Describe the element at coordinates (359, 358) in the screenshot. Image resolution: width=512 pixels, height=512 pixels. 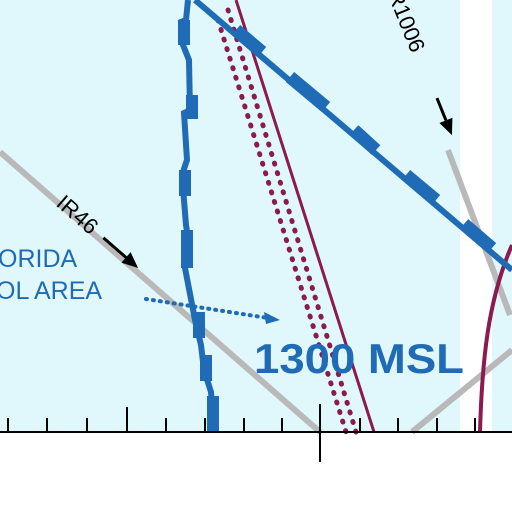
I see `altitude-label: 1300 MSL` at that location.